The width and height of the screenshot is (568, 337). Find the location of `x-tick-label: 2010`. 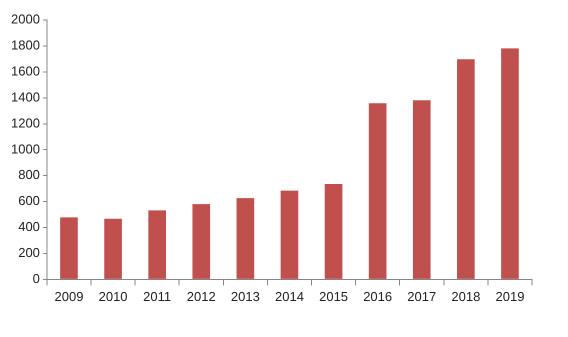

x-tick-label: 2010 is located at coordinates (113, 296).